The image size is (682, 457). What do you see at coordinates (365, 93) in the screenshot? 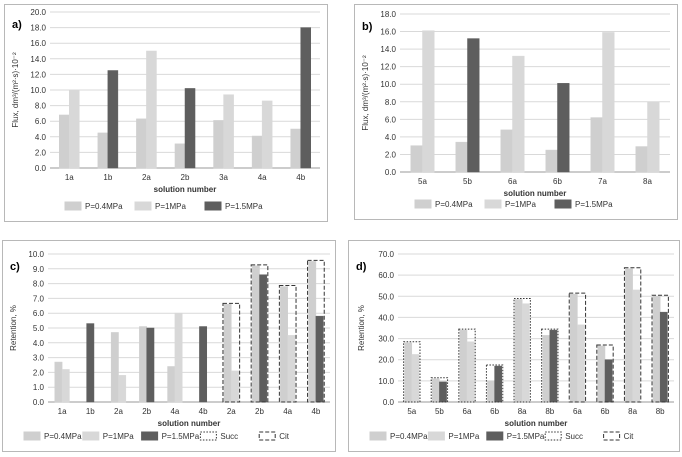
I see `chart-b-ylabel: Flux, dm³/(m²·s)·10⁻²` at bounding box center [365, 93].